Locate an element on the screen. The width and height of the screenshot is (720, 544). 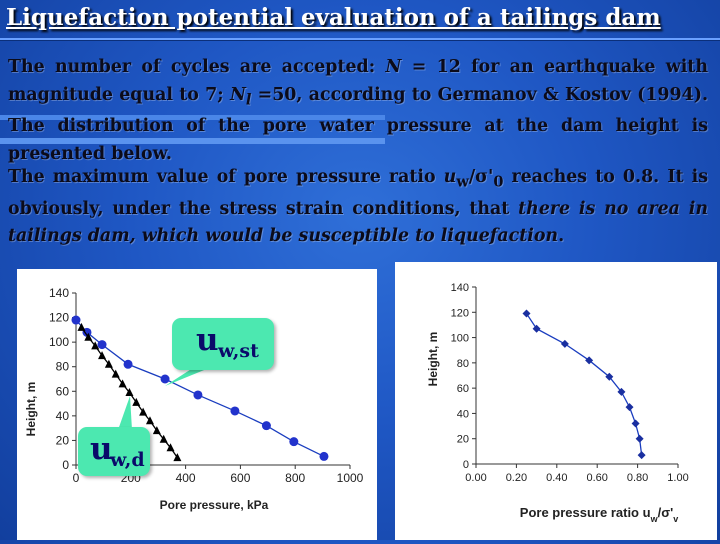
x-tick-label: 600 is located at coordinates (240, 478).